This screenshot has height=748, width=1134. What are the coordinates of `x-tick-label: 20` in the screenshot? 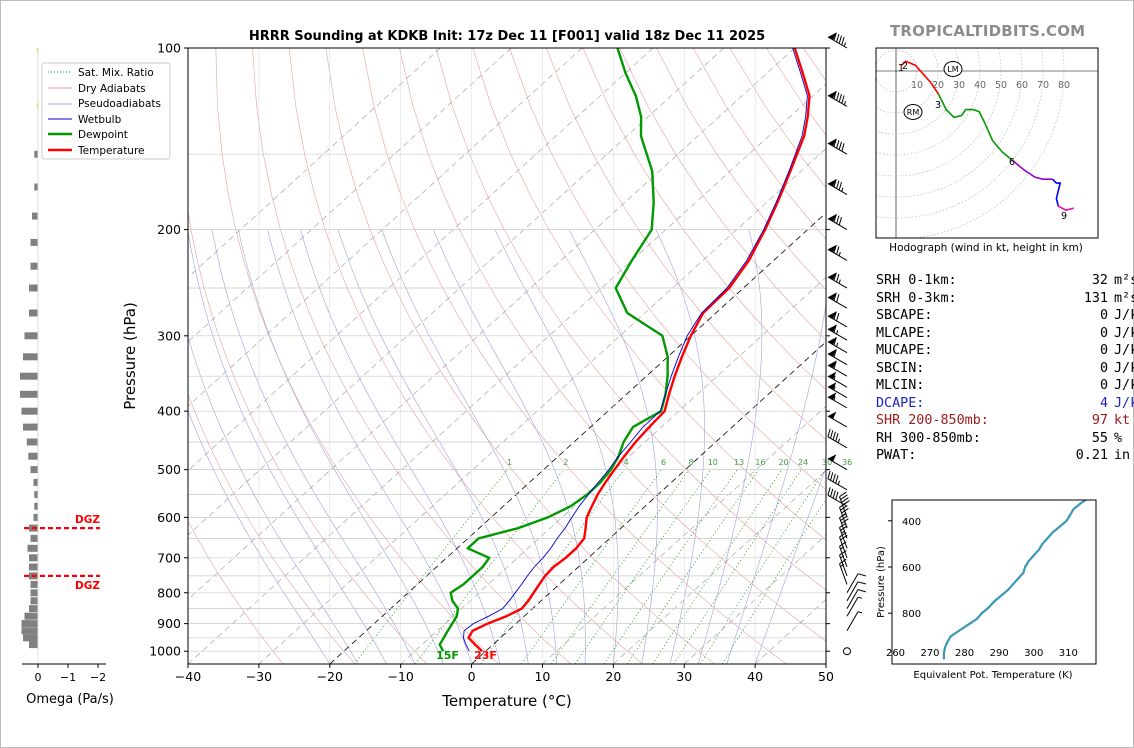 It's located at (613, 676).